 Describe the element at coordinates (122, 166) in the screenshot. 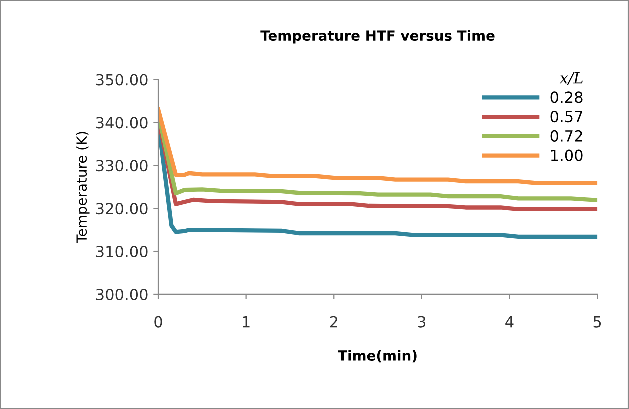

I see `y-tick-label: 330.00` at that location.